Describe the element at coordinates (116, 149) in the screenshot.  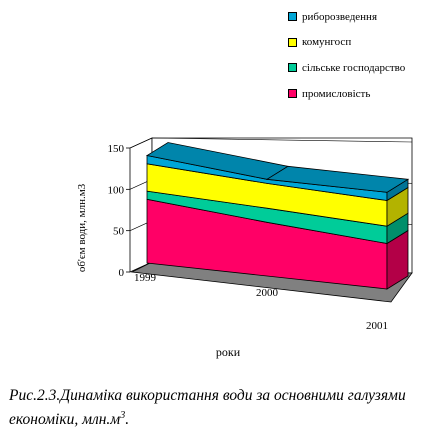
I see `y-tick-label: 150` at that location.